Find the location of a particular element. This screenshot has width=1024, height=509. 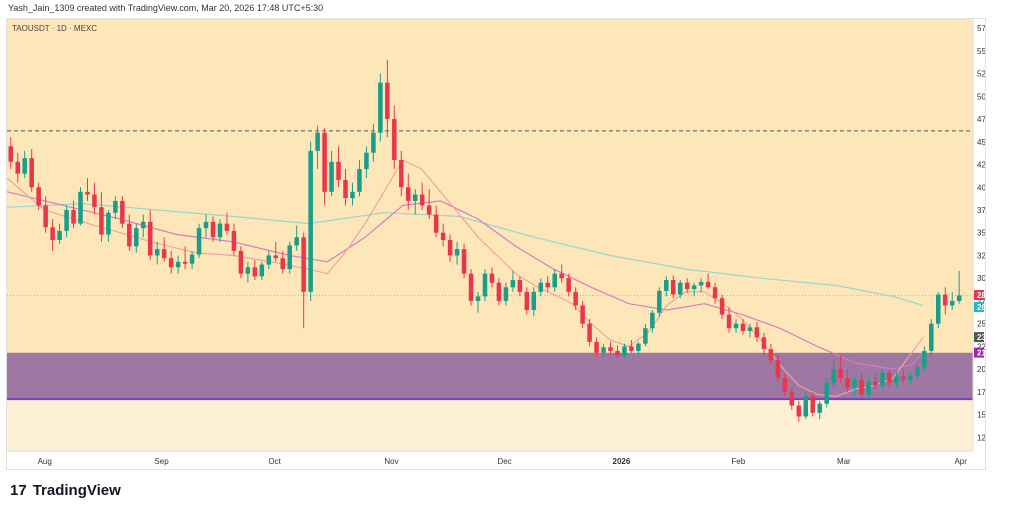

y-tick-label: 275.00 is located at coordinates (981, 301).